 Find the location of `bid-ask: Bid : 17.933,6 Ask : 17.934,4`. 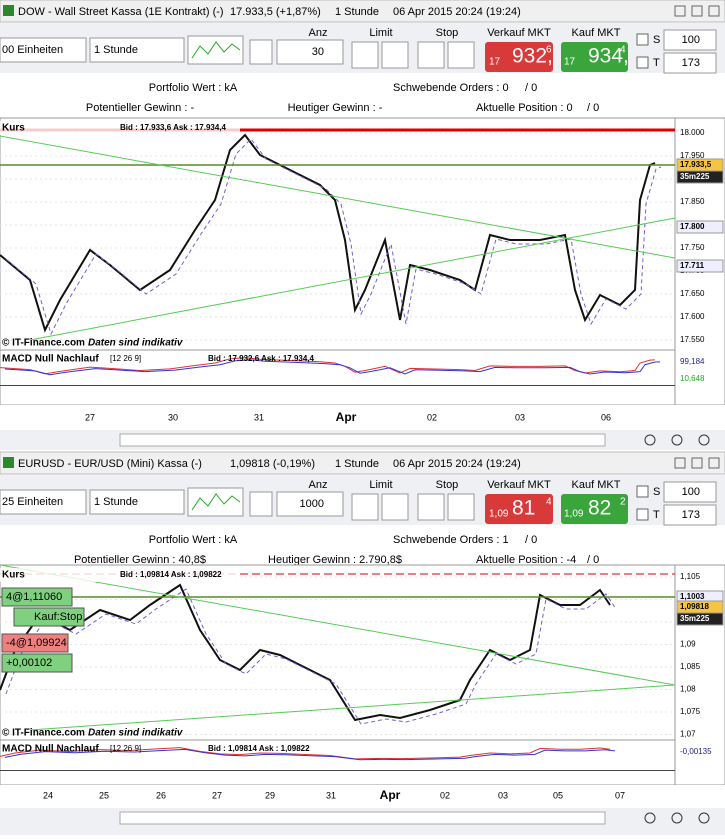

bid-ask: Bid : 17.933,6 Ask : 17.934,4 is located at coordinates (173, 127).